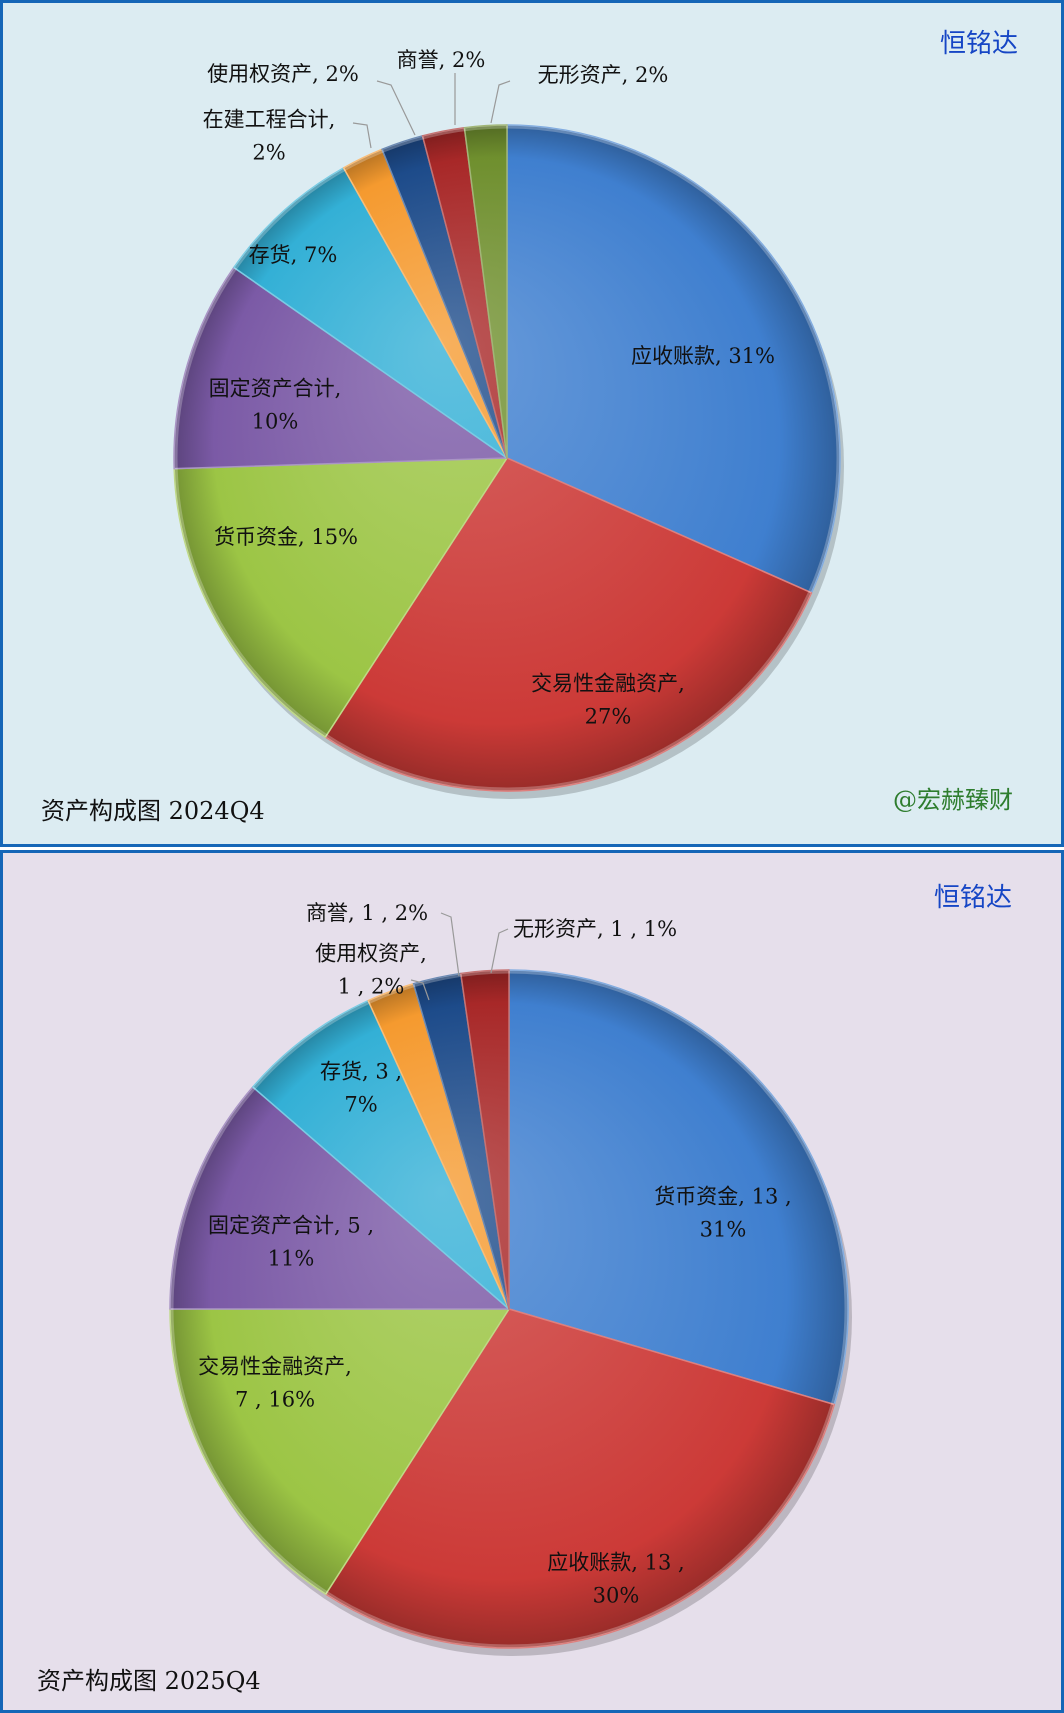 The width and height of the screenshot is (1064, 1713). What do you see at coordinates (595, 929) in the screenshot?
I see `slice-data-label: 无形资产, 1 , 1%` at bounding box center [595, 929].